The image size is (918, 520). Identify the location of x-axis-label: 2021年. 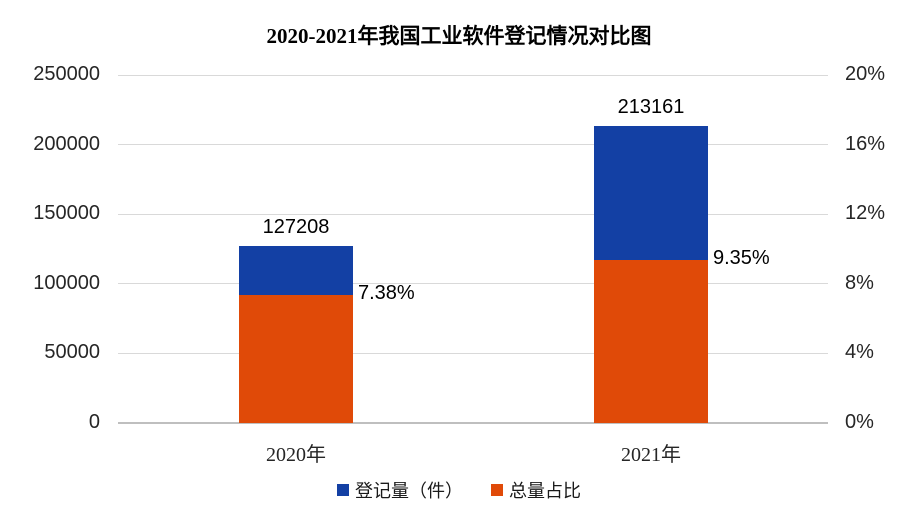
(651, 455).